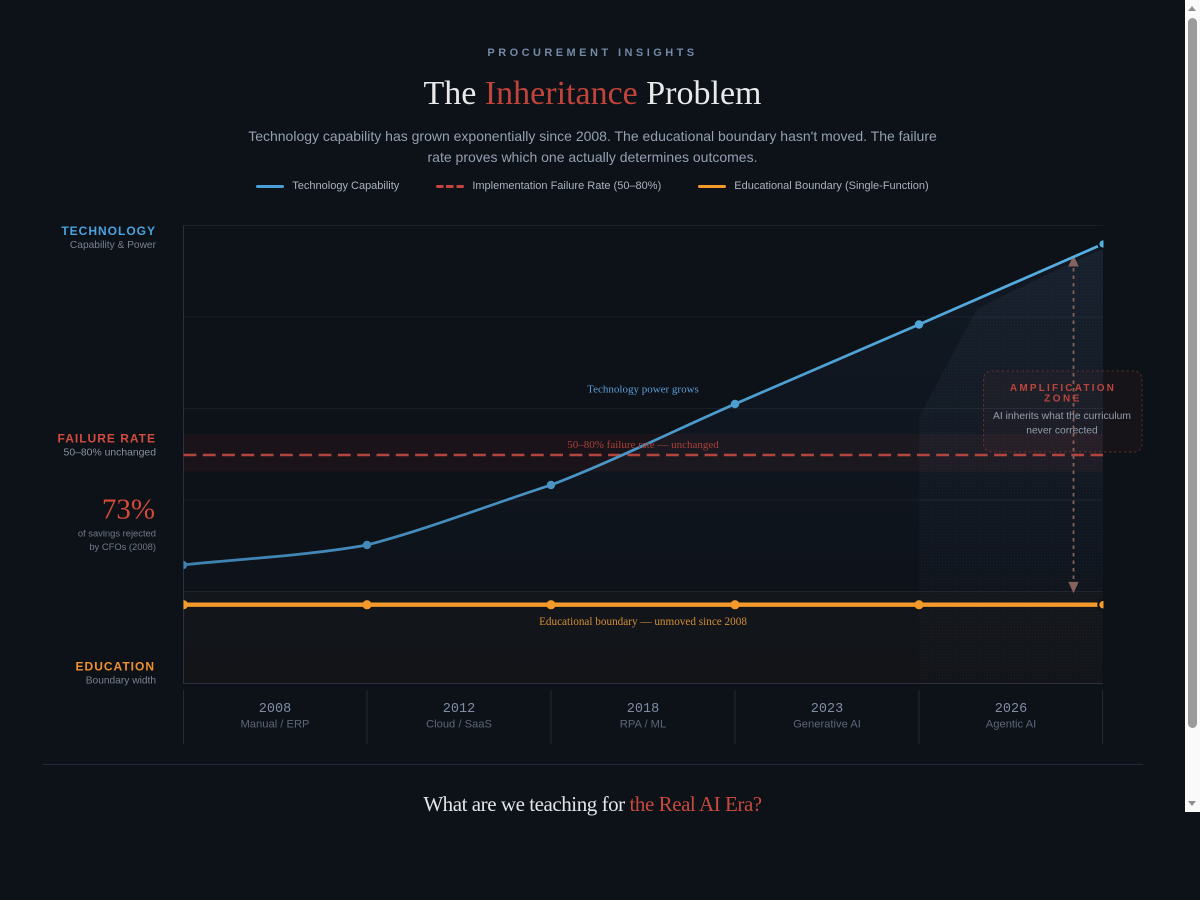 This screenshot has width=1200, height=900. I want to click on svg-text: 2012, so click(459, 709).